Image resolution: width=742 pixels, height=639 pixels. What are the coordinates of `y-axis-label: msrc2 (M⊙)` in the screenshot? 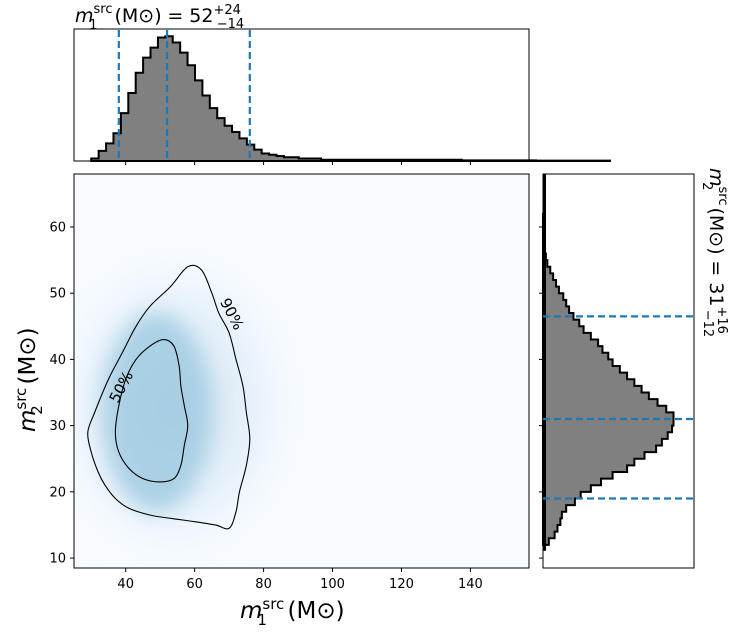 It's located at (29, 379).